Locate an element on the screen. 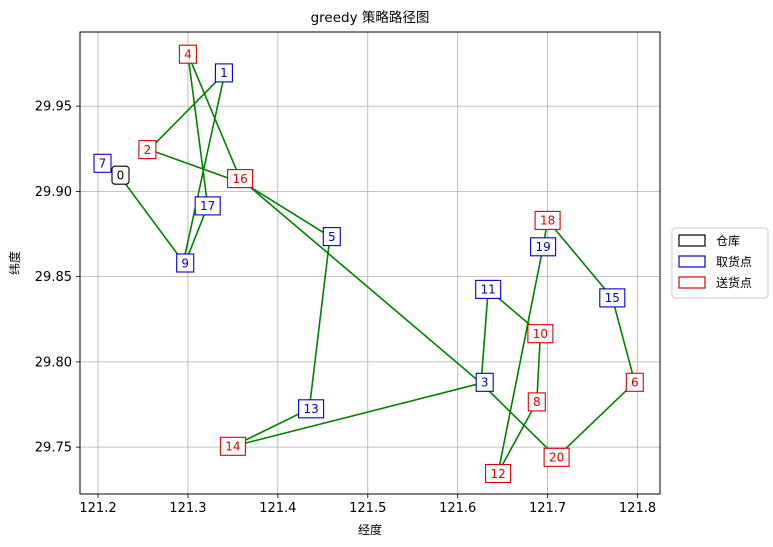 Image resolution: width=773 pixels, height=547 pixels. node-label-10: 10 is located at coordinates (540, 334).